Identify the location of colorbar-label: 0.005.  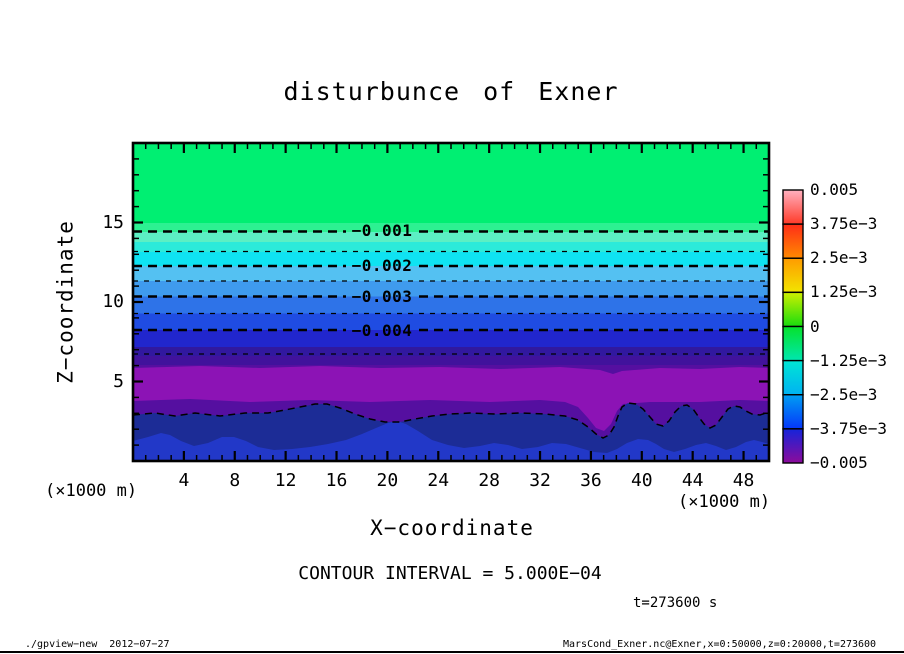
(834, 189).